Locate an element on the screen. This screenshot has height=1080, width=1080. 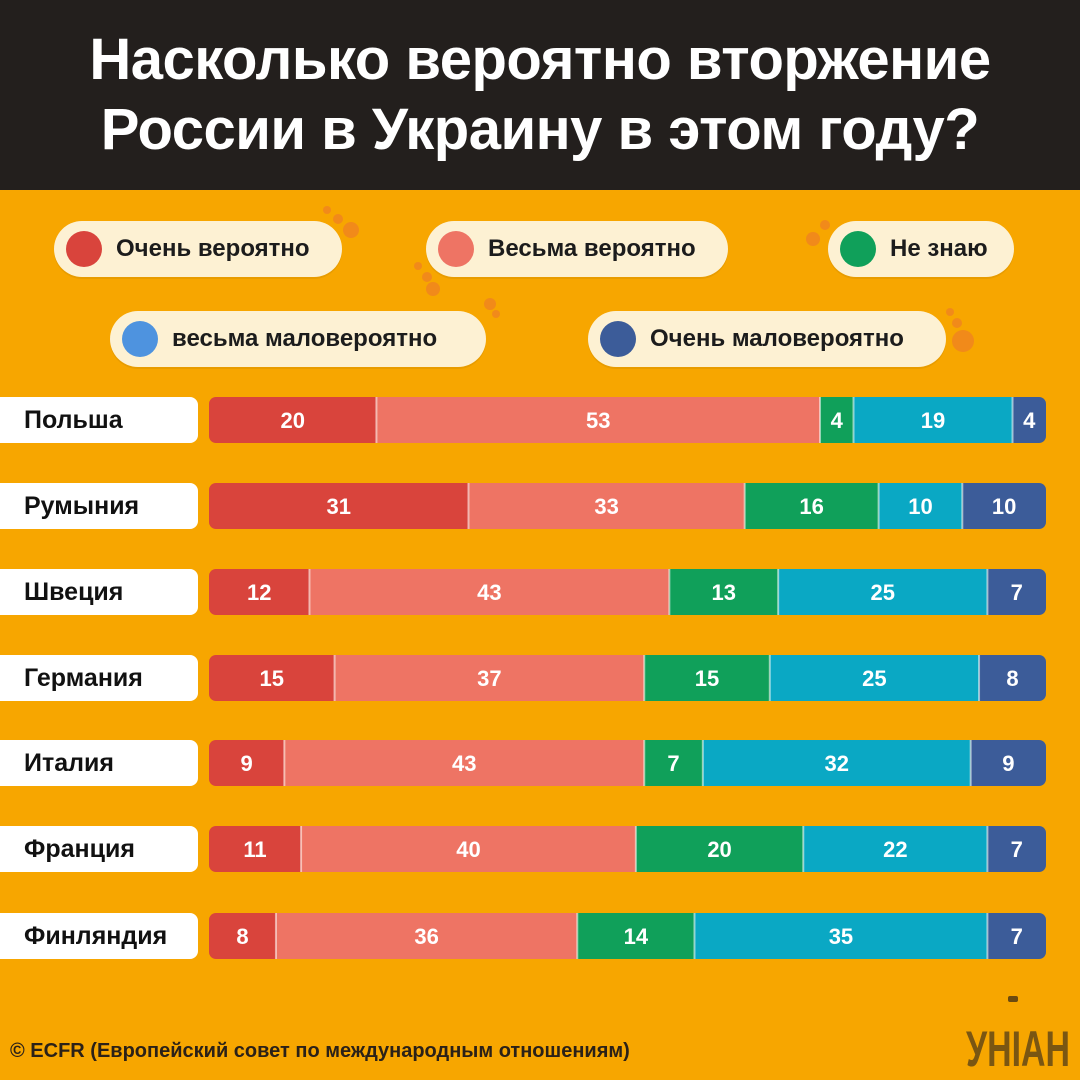
unian-logo: УНІАН is located at coordinates (1018, 1035).